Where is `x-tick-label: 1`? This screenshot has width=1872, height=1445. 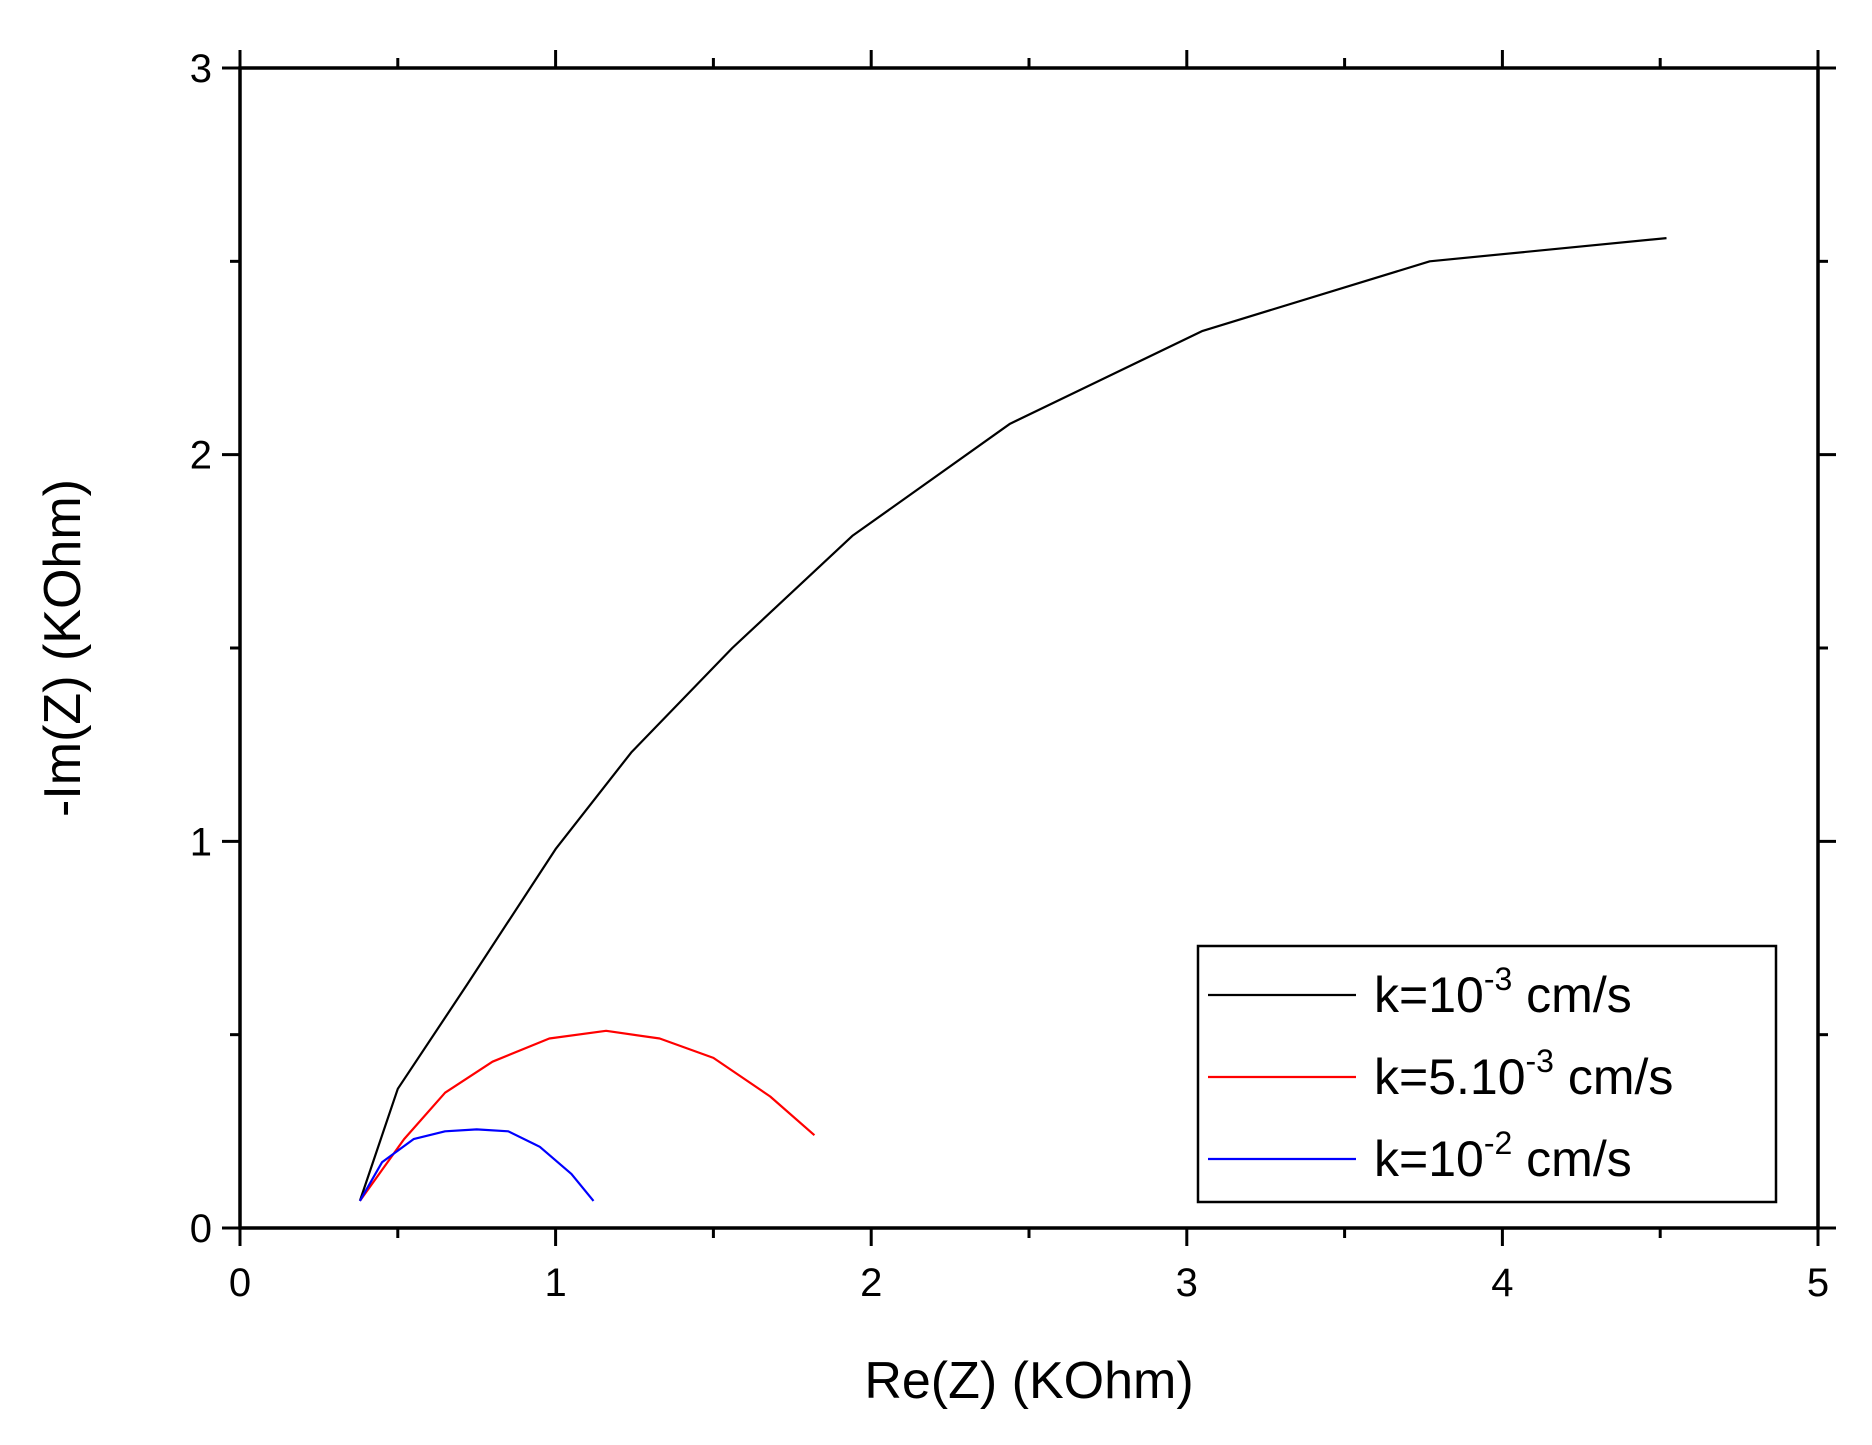 x-tick-label: 1 is located at coordinates (555, 1283).